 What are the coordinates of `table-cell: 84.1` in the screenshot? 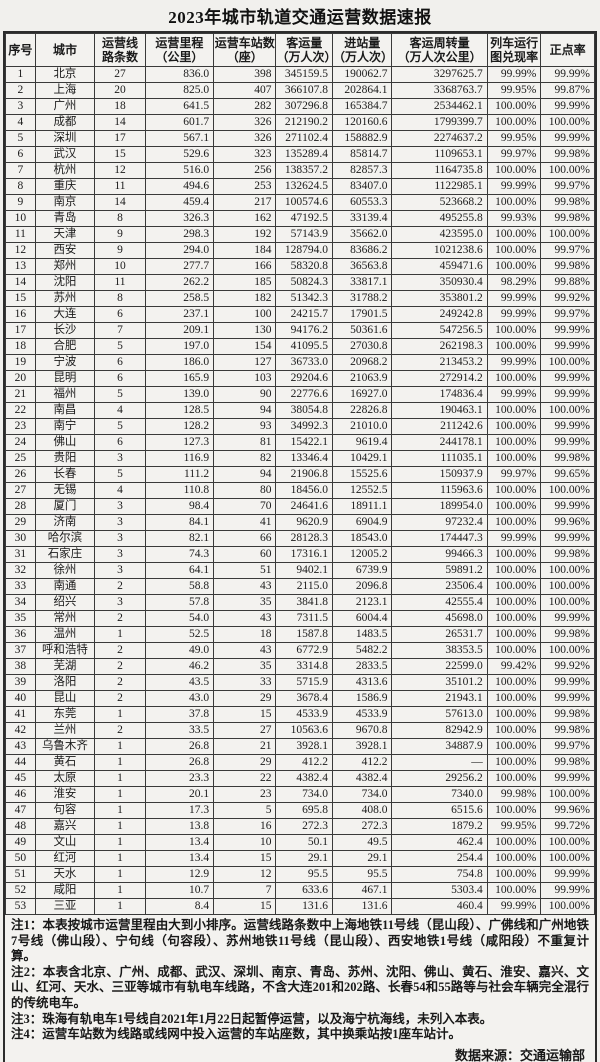 It's located at (179, 522).